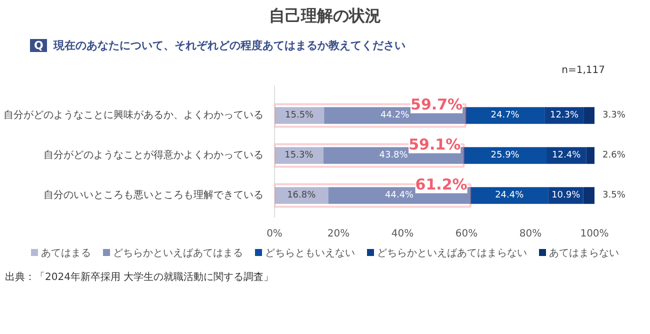  Describe the element at coordinates (530, 234) in the screenshot. I see `x-tick-label: 80%` at that location.